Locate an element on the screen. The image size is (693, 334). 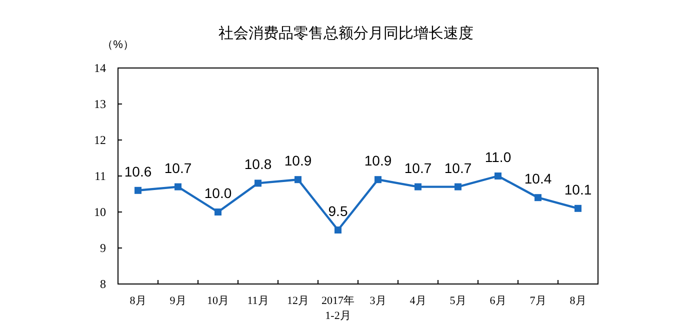
chart-title: 社会消费品零售总额分月同比增长速度 is located at coordinates (346, 33).